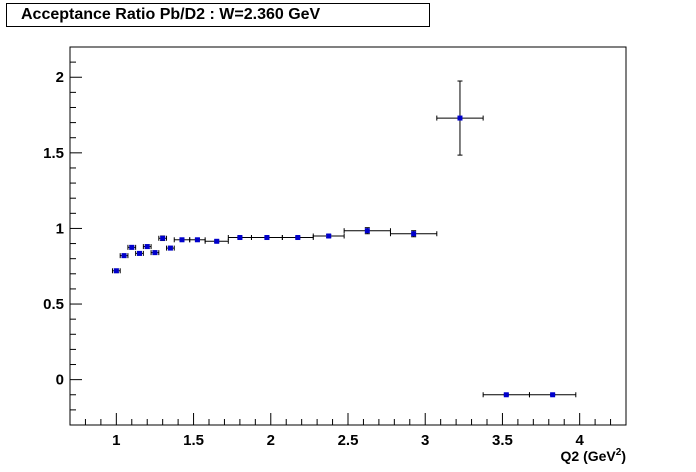  Describe the element at coordinates (53, 228) in the screenshot. I see `y-tick-labels: 0 0.5 1 1.5 2` at that location.